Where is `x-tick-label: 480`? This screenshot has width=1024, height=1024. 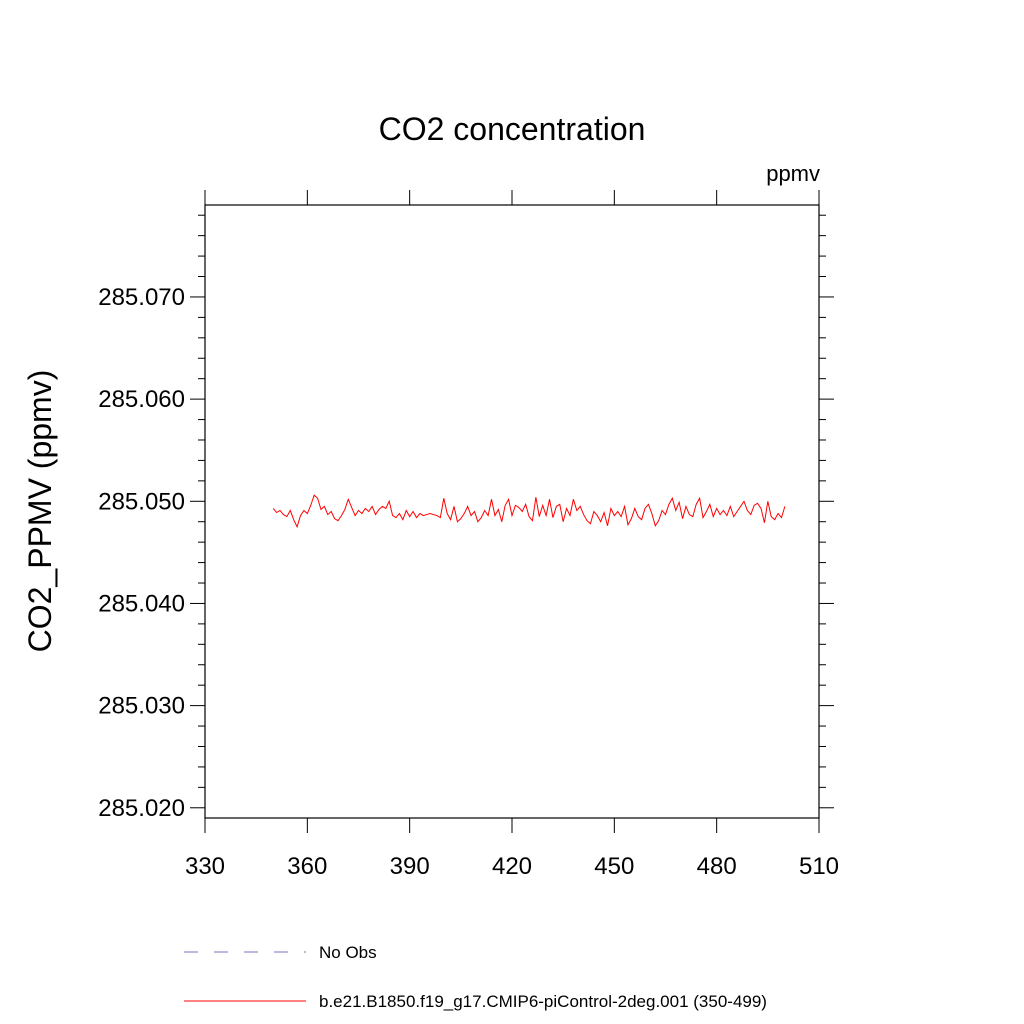 x-tick-label: 480 is located at coordinates (717, 866).